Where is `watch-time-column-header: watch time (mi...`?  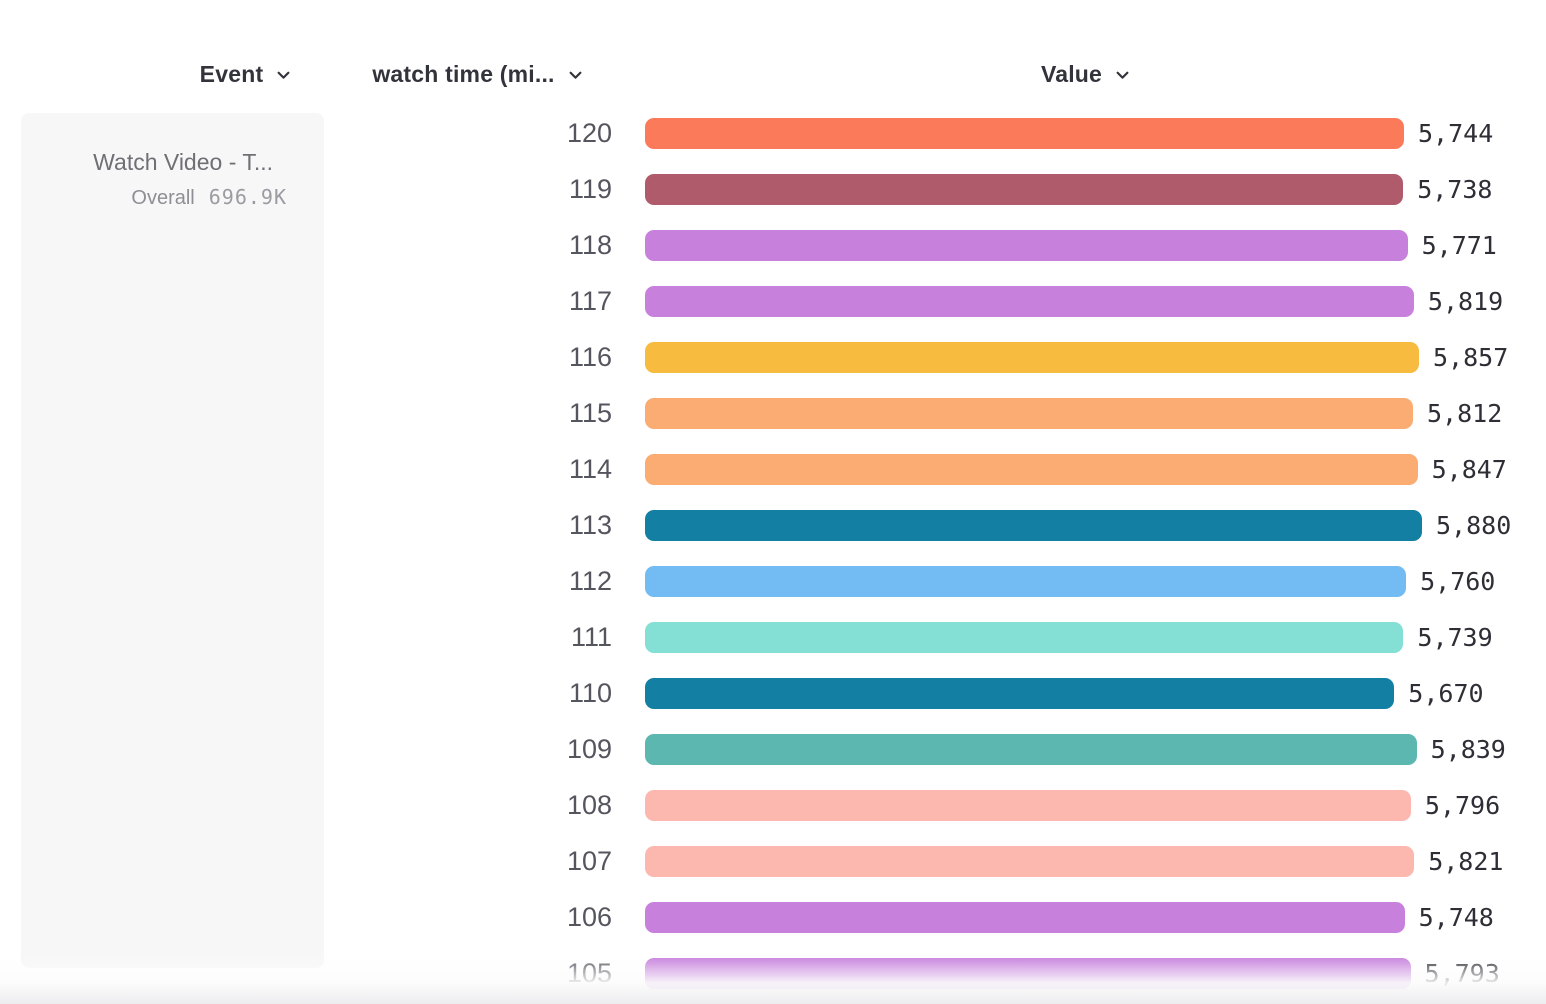 watch-time-column-header: watch time (mi... is located at coordinates (477, 74).